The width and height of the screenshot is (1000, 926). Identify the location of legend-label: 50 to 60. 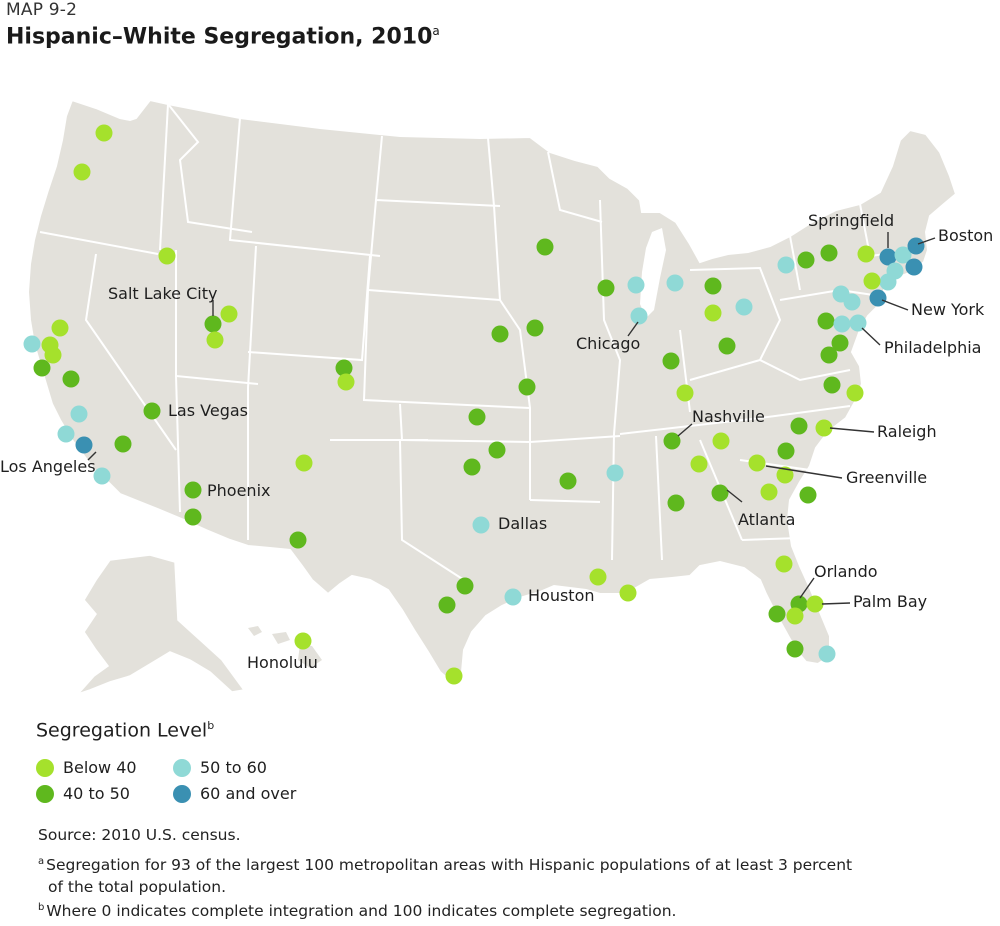
(233, 767).